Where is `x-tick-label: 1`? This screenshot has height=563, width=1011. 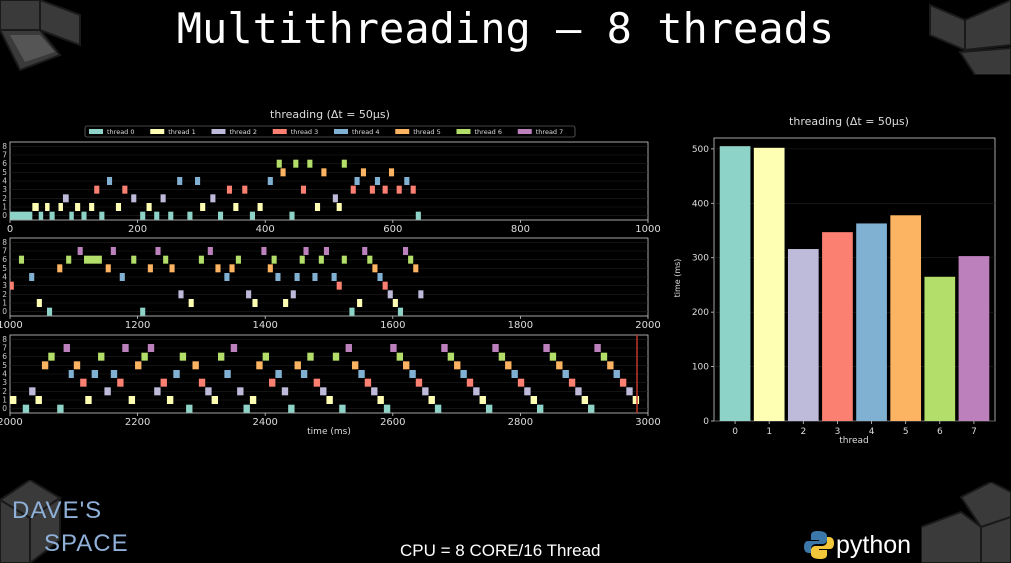
x-tick-label: 1 is located at coordinates (769, 432).